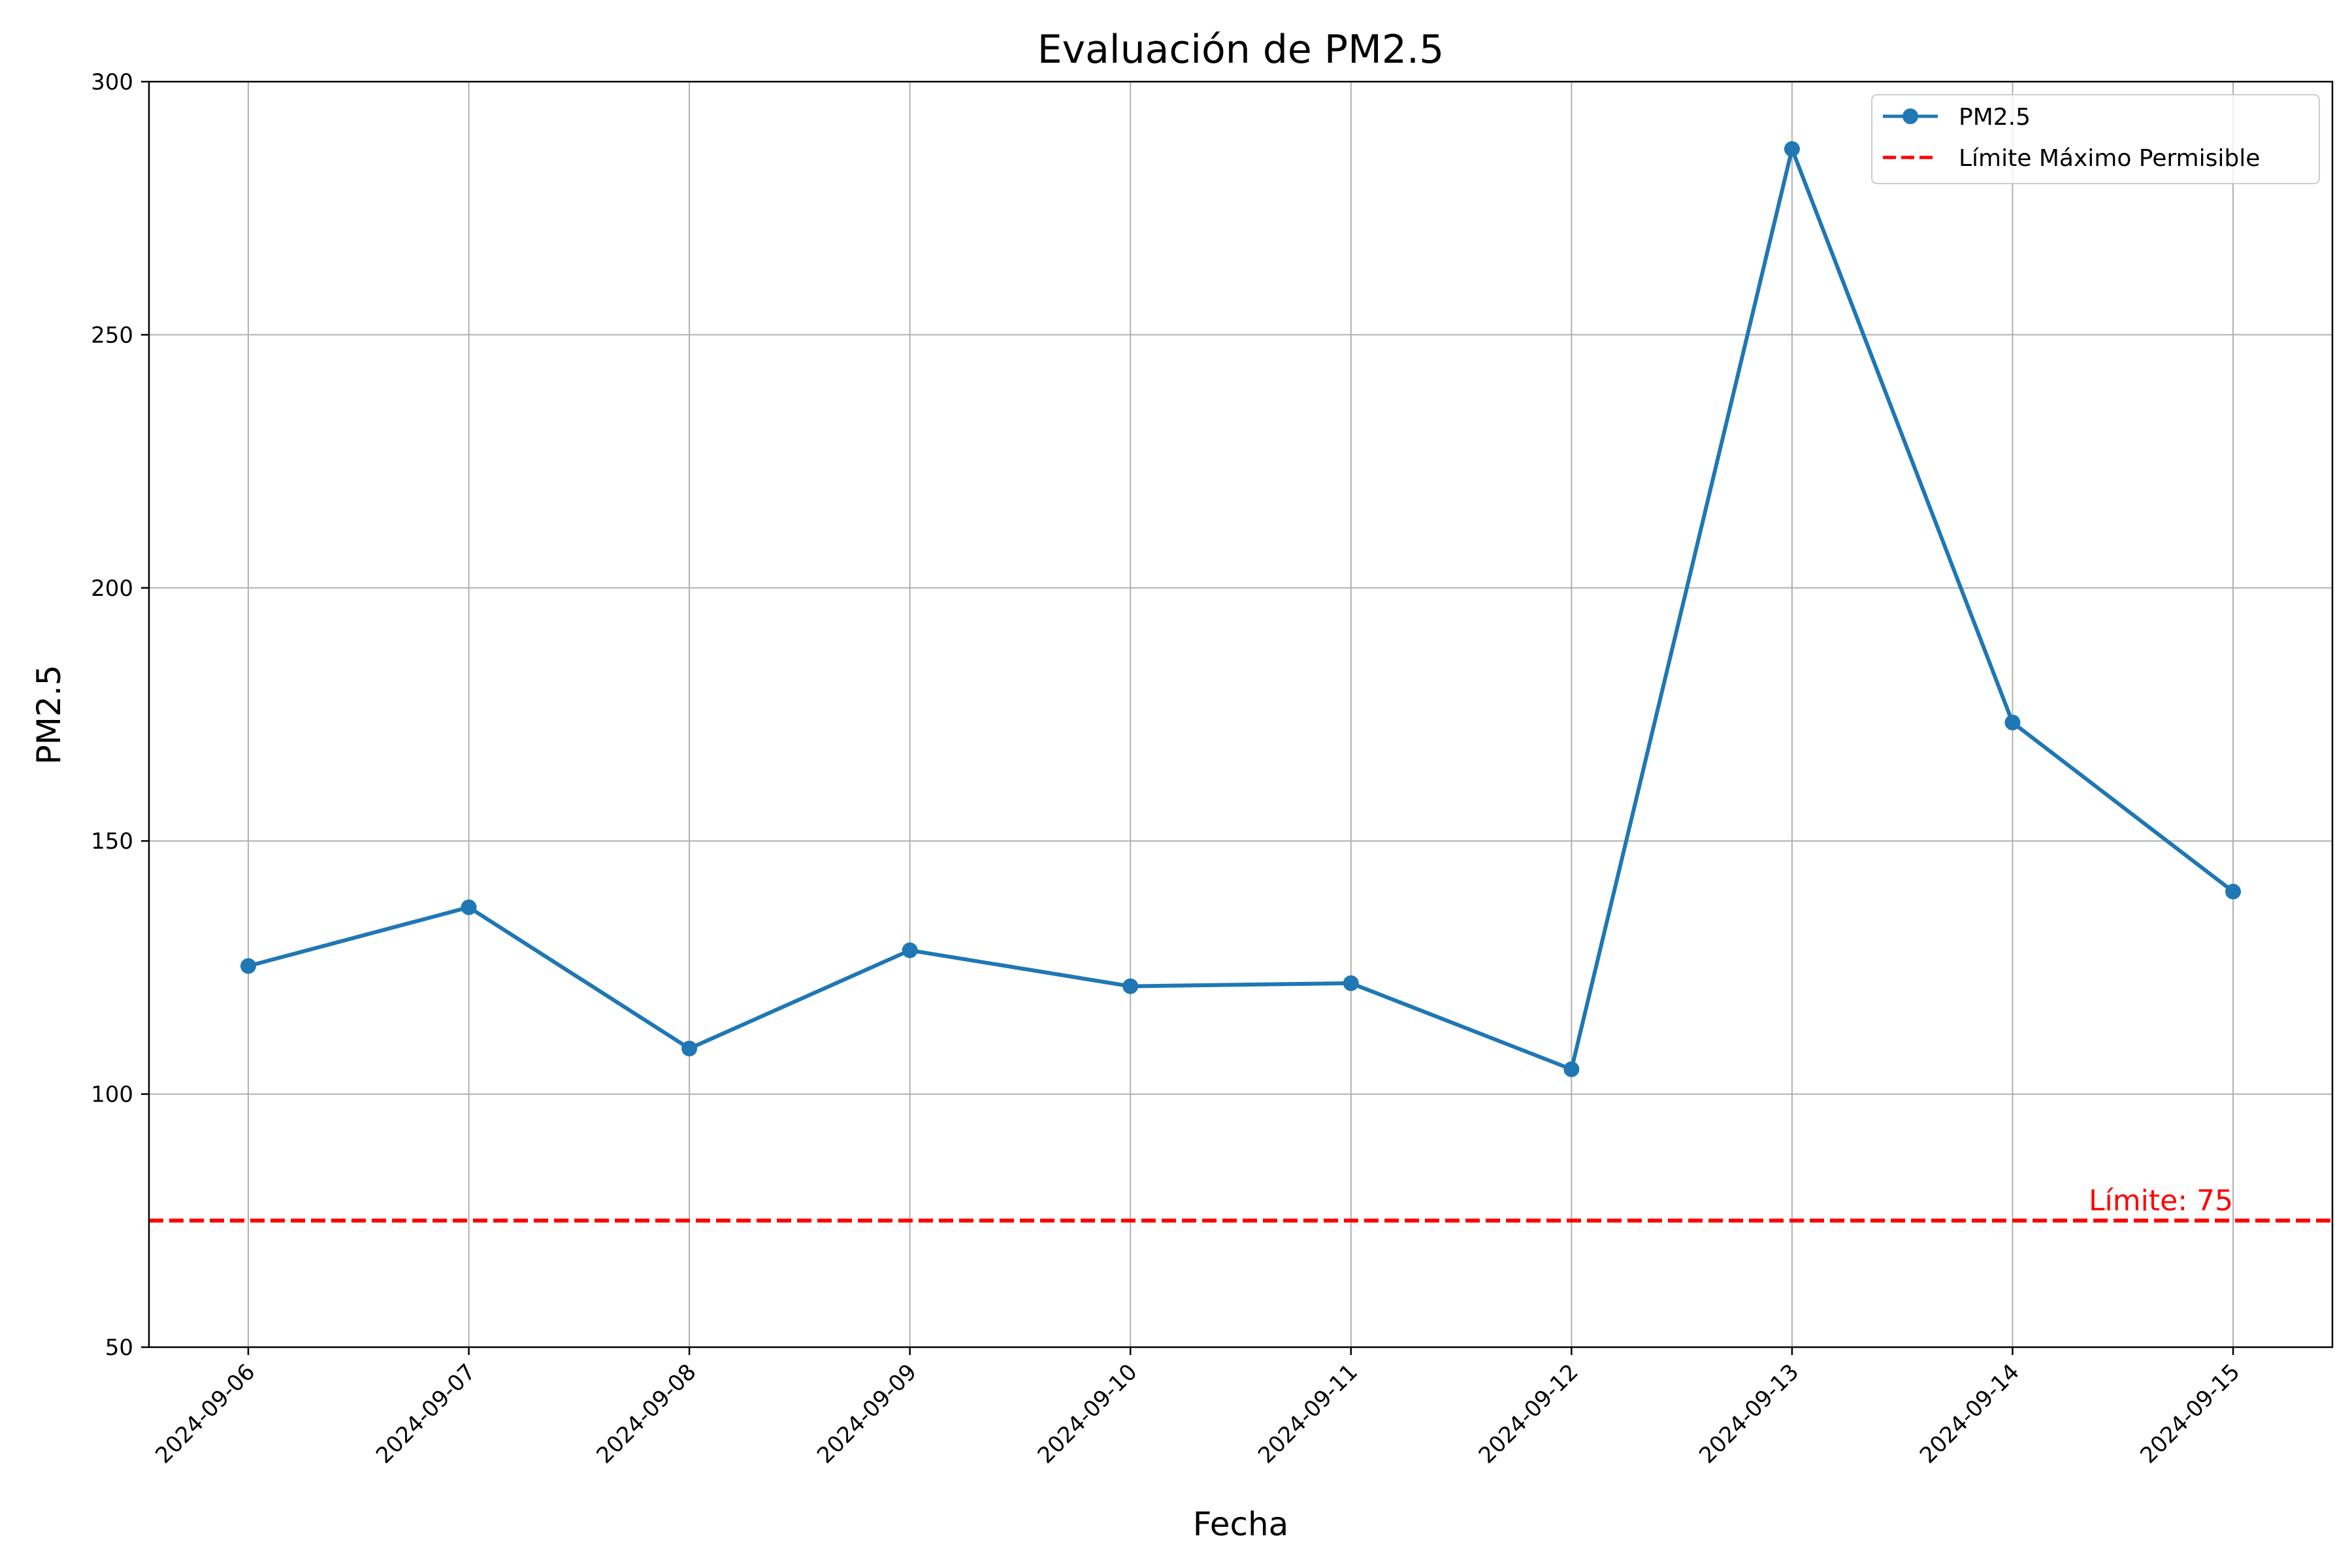 This screenshot has height=1568, width=2352. I want to click on x-tick-label: 2024-09-10, so click(1088, 1414).